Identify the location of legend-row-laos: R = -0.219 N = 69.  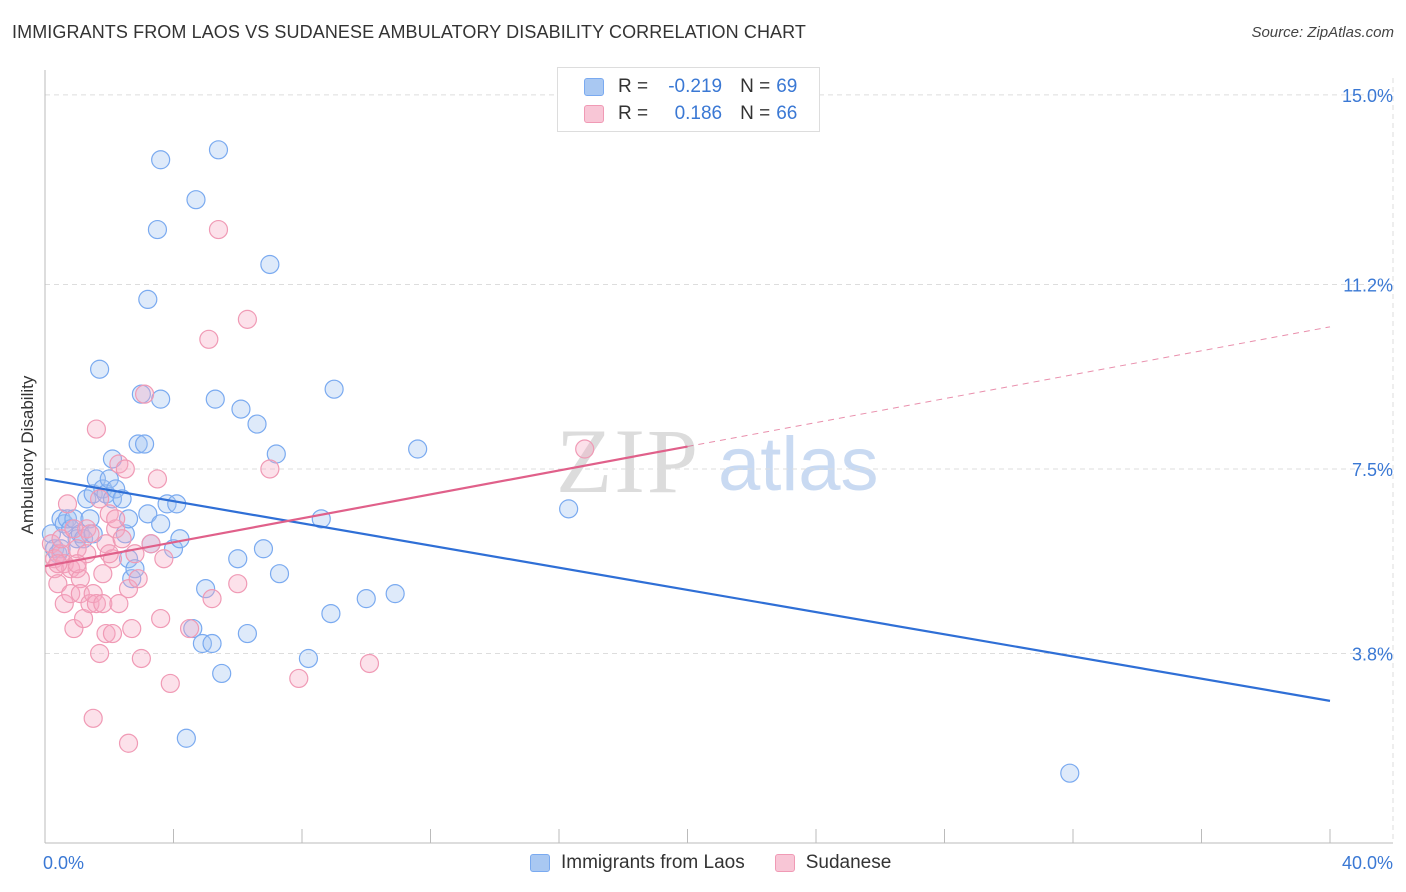
(690, 87).